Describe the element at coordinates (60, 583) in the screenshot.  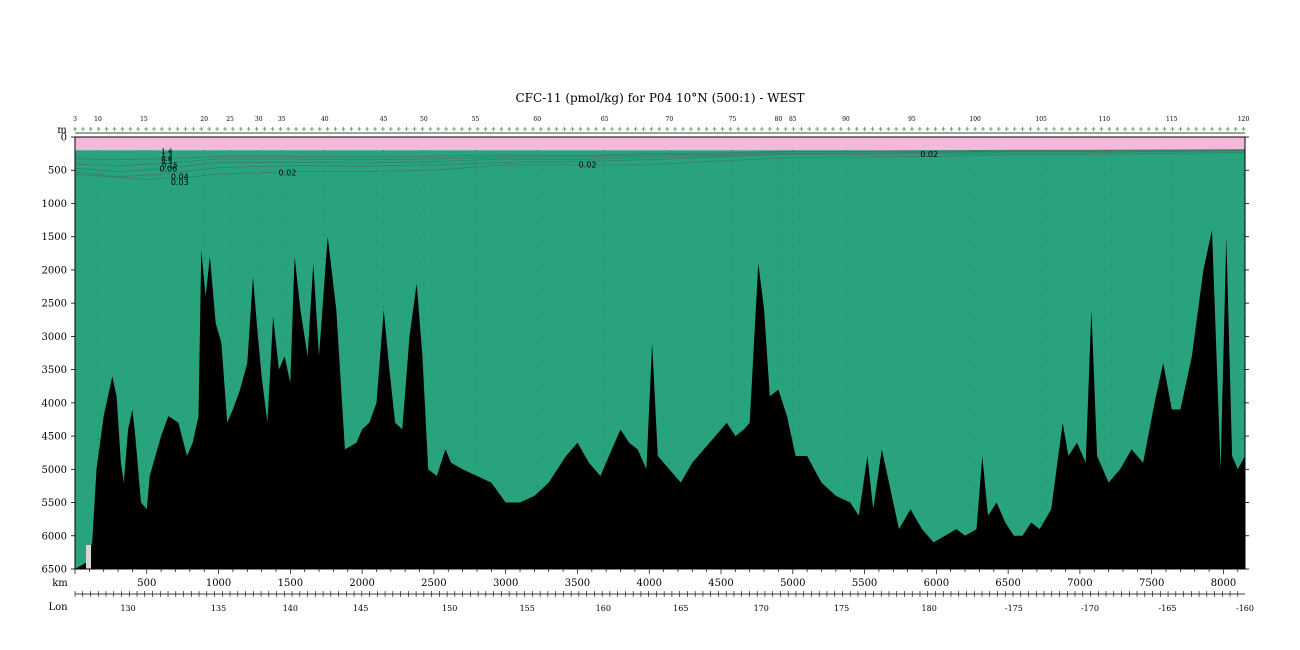
I see `distance-axis-label: km` at that location.